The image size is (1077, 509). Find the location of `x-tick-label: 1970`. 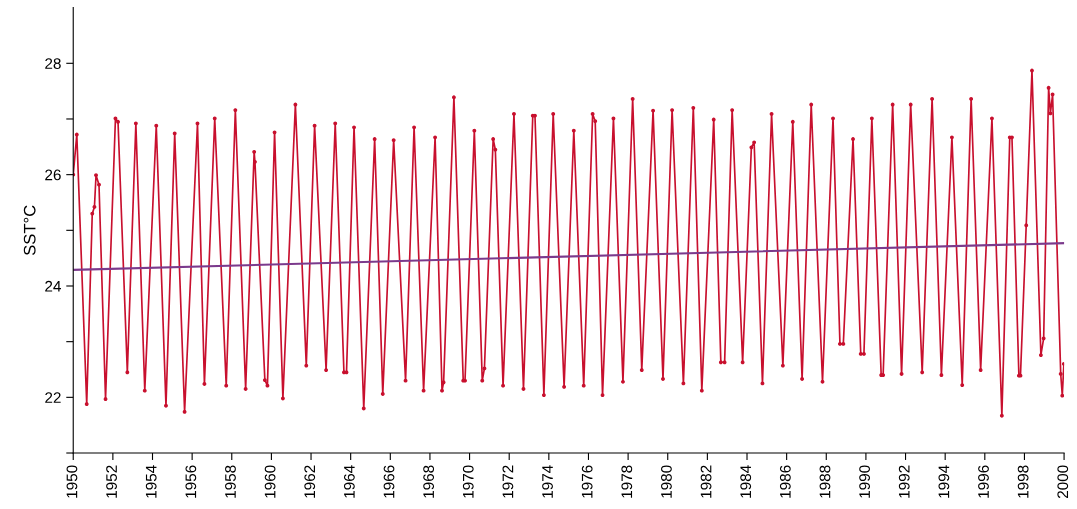

x-tick-label: 1970 is located at coordinates (468, 481).